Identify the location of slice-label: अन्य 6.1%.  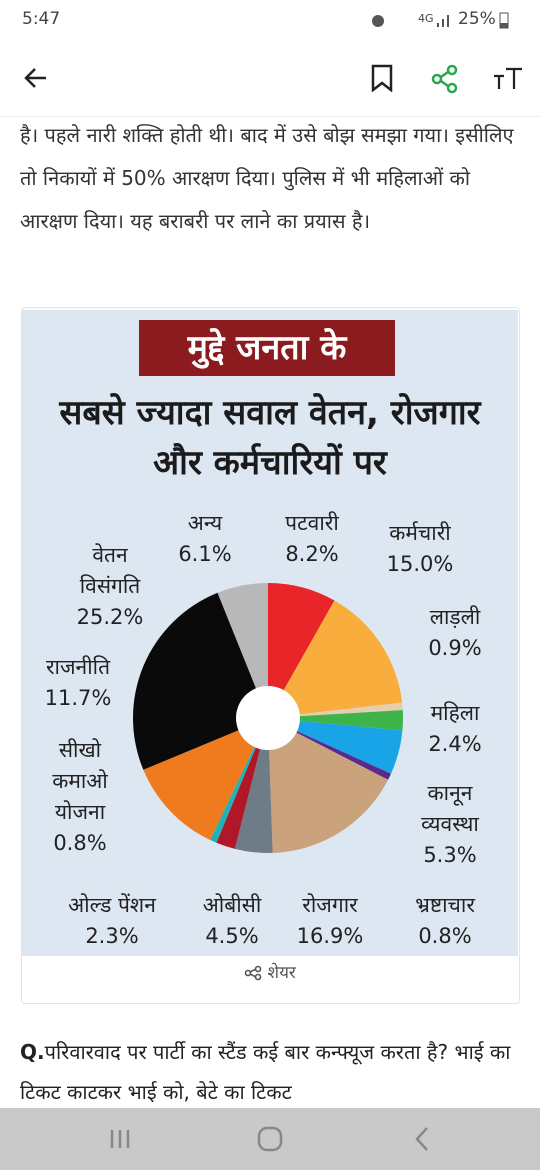
(205, 539).